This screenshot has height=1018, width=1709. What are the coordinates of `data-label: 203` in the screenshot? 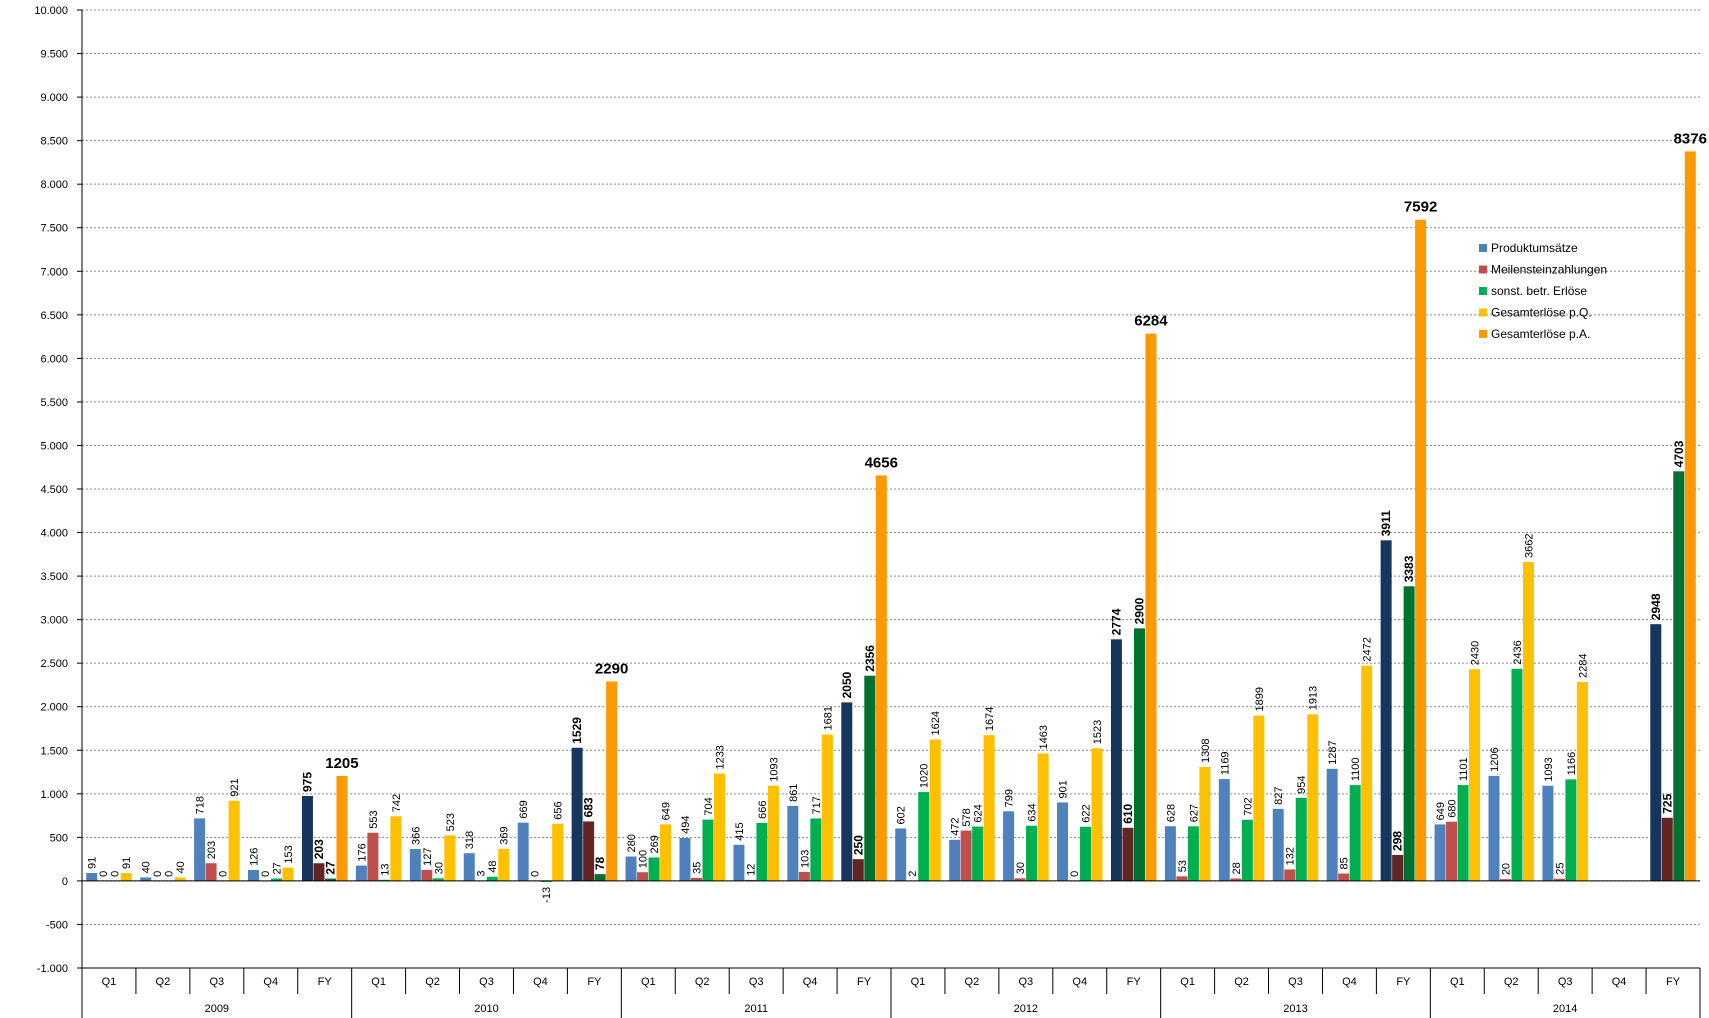 It's located at (319, 849).